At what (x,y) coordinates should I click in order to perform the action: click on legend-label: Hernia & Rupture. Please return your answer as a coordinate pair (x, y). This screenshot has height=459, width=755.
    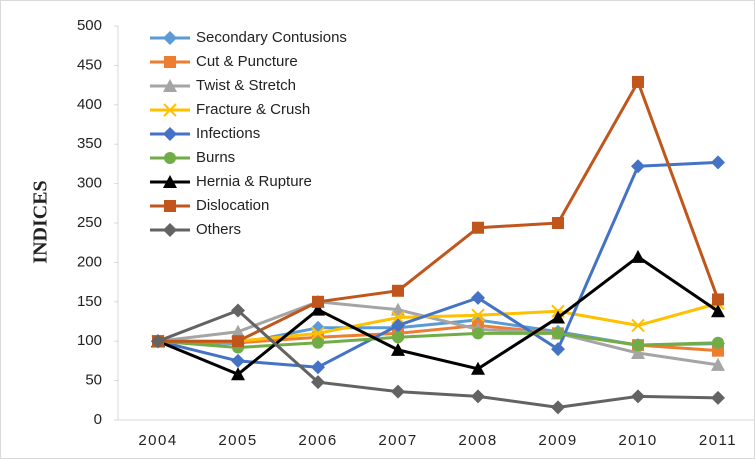
    Looking at the image, I should click on (254, 181).